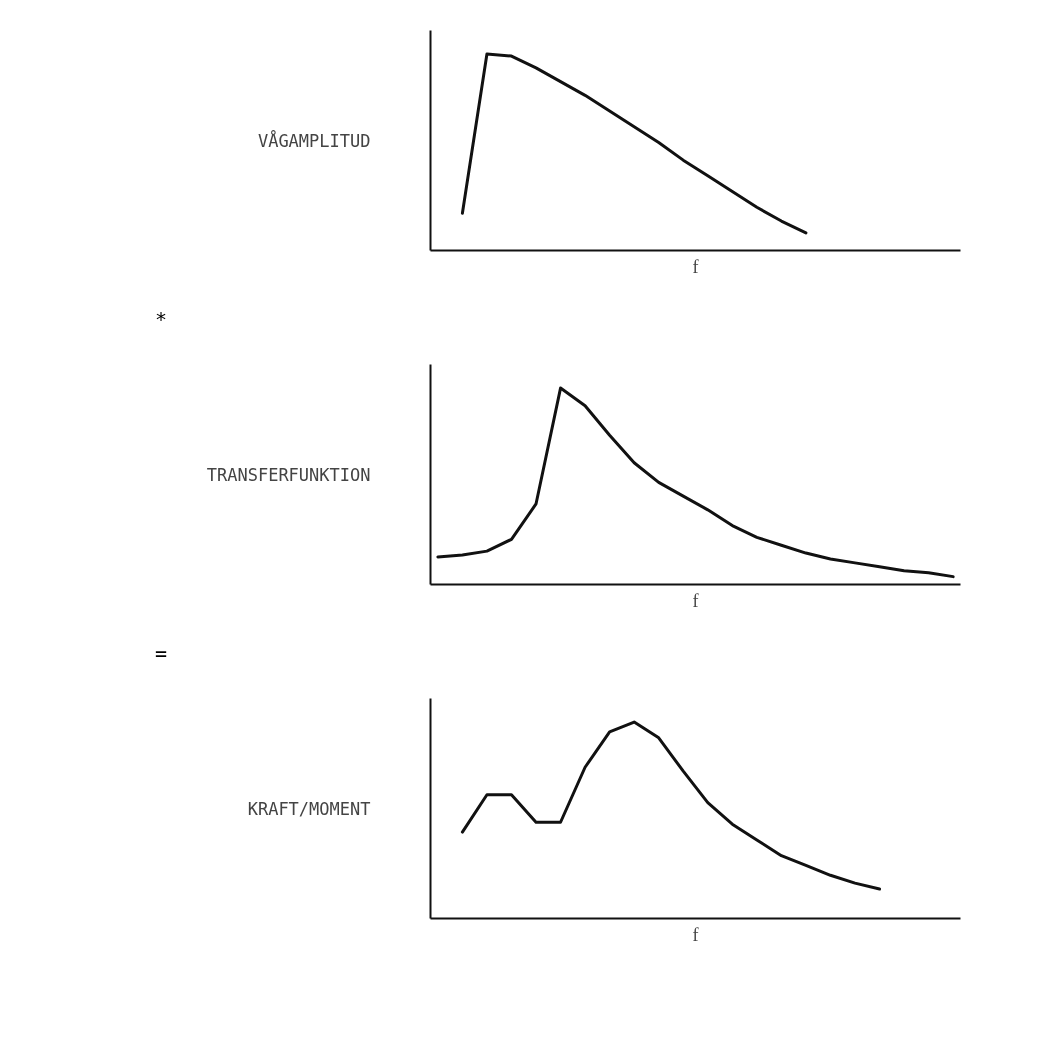  Describe the element at coordinates (309, 808) in the screenshot. I see `y-axis-title: KRAFT/MOMENT` at that location.